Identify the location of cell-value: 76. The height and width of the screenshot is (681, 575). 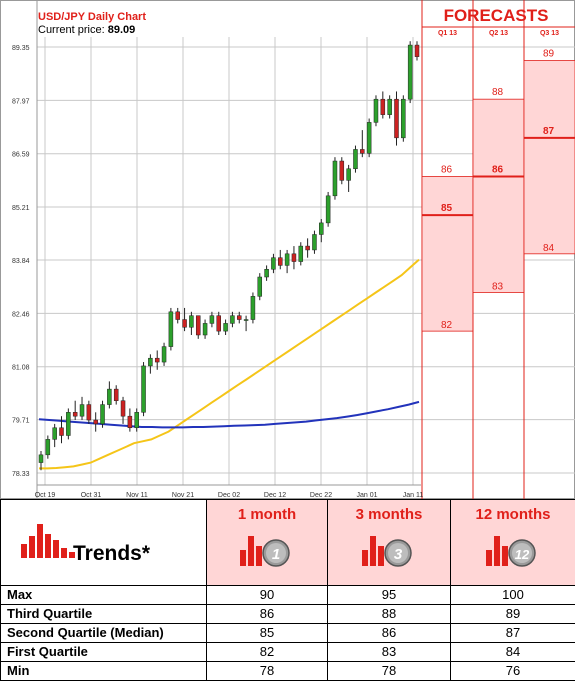
(513, 671).